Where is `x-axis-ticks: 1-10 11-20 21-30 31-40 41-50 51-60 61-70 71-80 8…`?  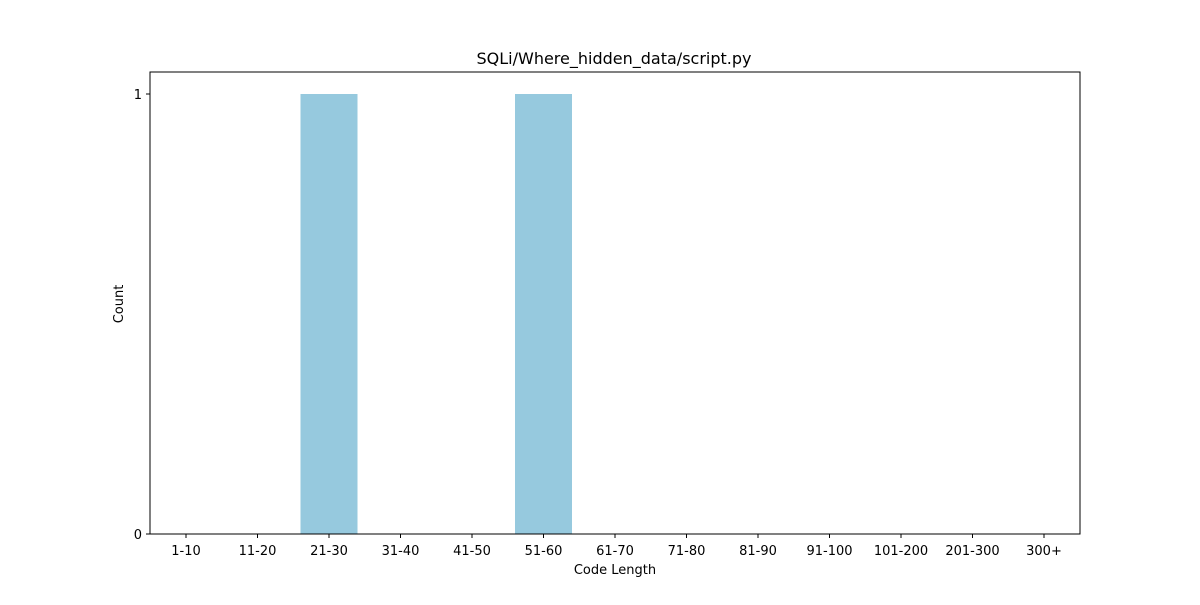 x-axis-ticks: 1-10 11-20 21-30 31-40 41-50 51-60 61-70 71-80 8… is located at coordinates (616, 546).